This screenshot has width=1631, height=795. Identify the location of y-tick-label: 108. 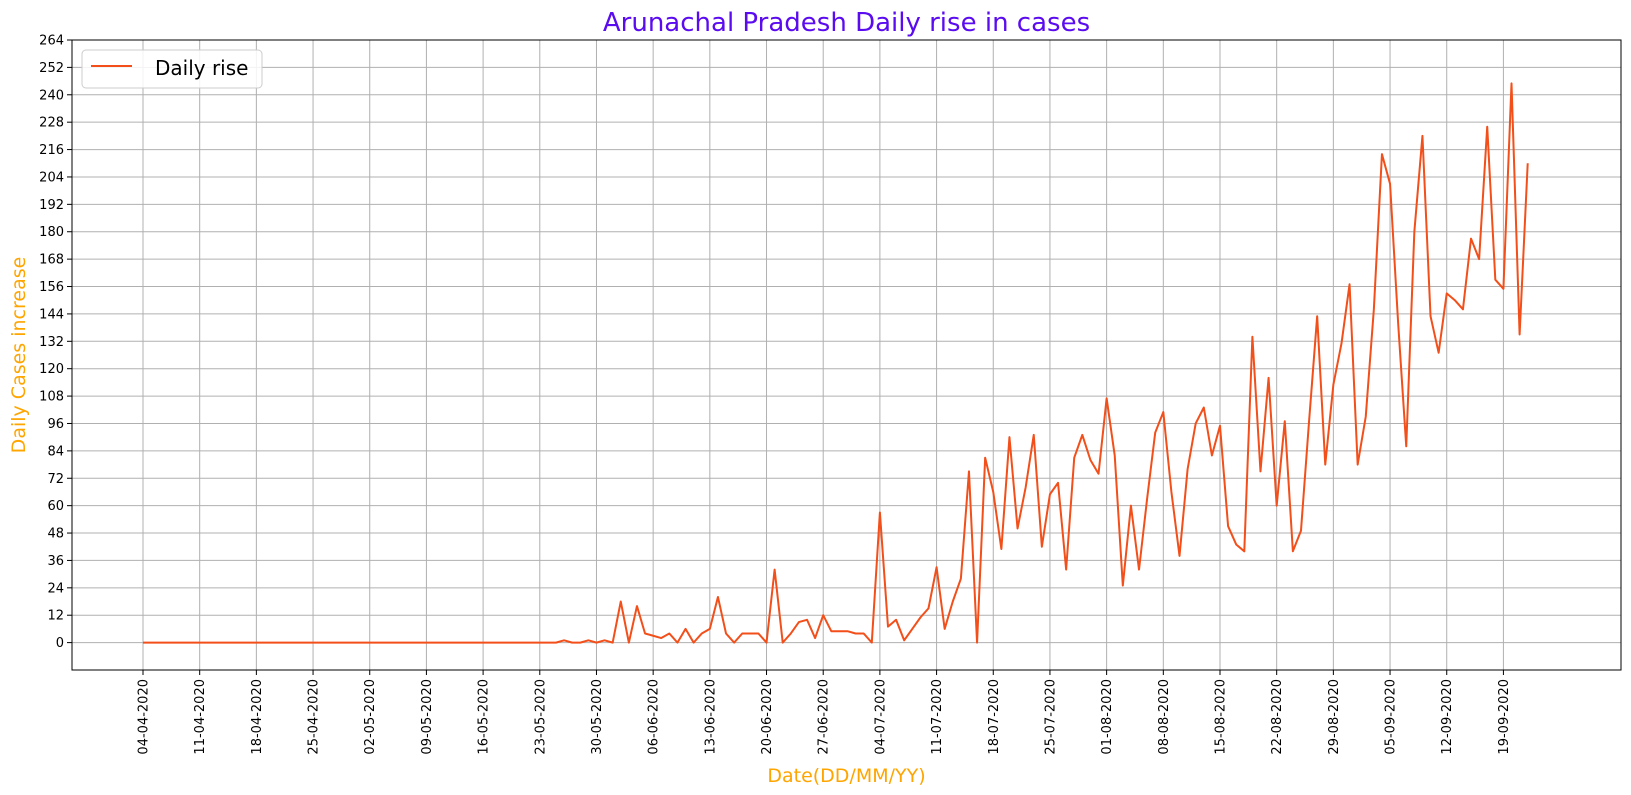
(51, 397).